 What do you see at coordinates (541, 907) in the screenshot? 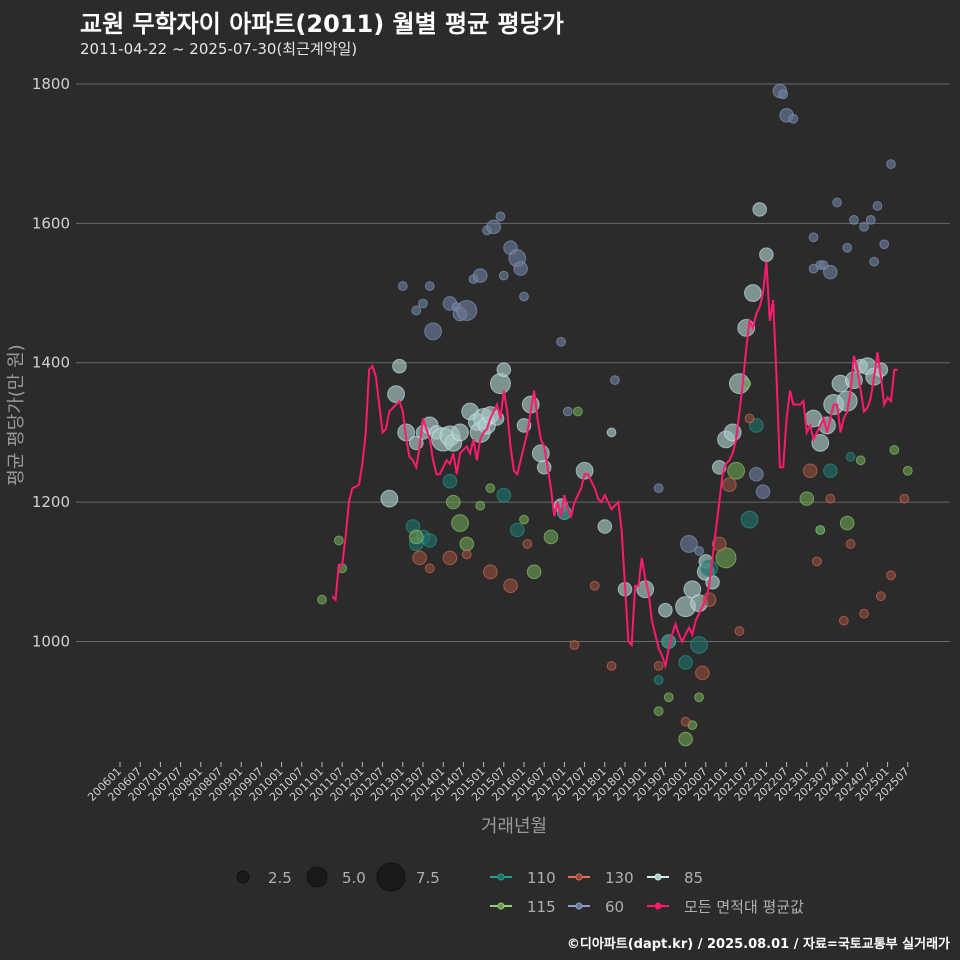
I see `area-legend-label: 115` at bounding box center [541, 907].